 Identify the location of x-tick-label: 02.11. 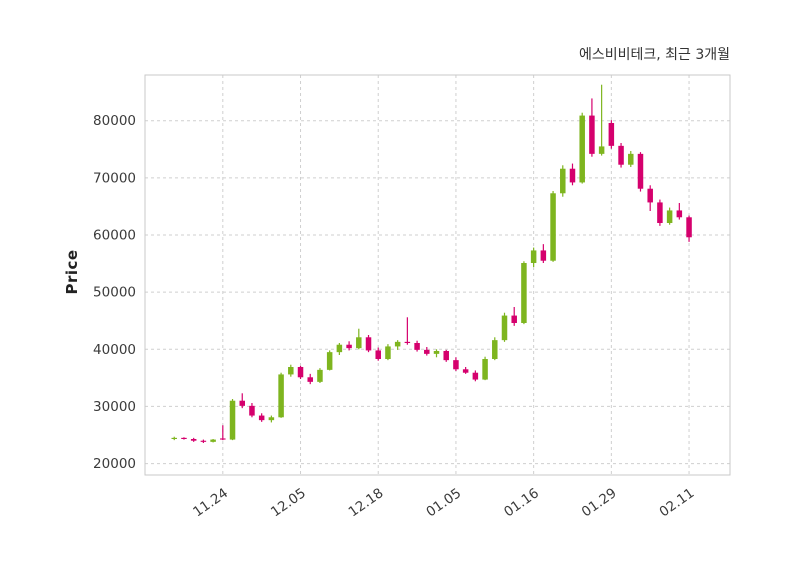
(677, 502).